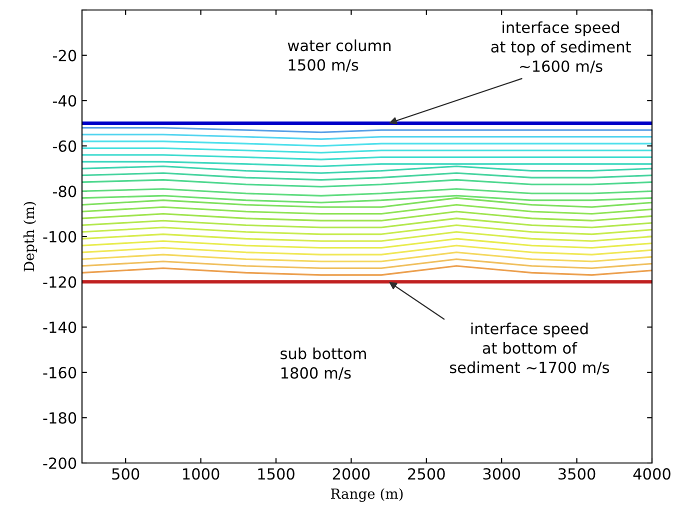 Image resolution: width=683 pixels, height=519 pixels. What do you see at coordinates (530, 348) in the screenshot?
I see `annotation: interface speed at bottom of sediment ~1700 m/s` at bounding box center [530, 348].